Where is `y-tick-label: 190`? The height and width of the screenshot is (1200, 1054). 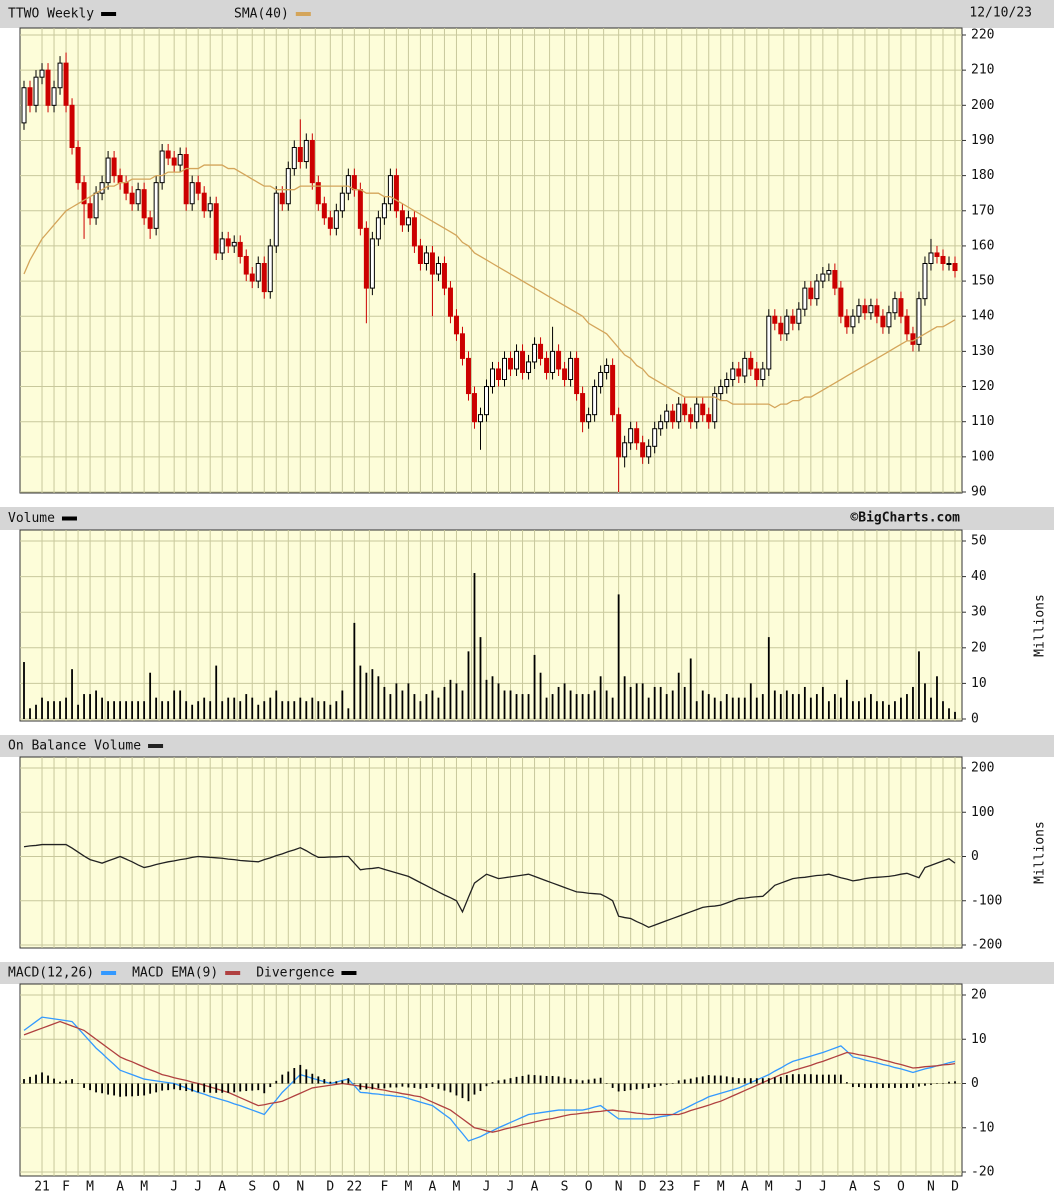 y-tick-label: 190 is located at coordinates (982, 140).